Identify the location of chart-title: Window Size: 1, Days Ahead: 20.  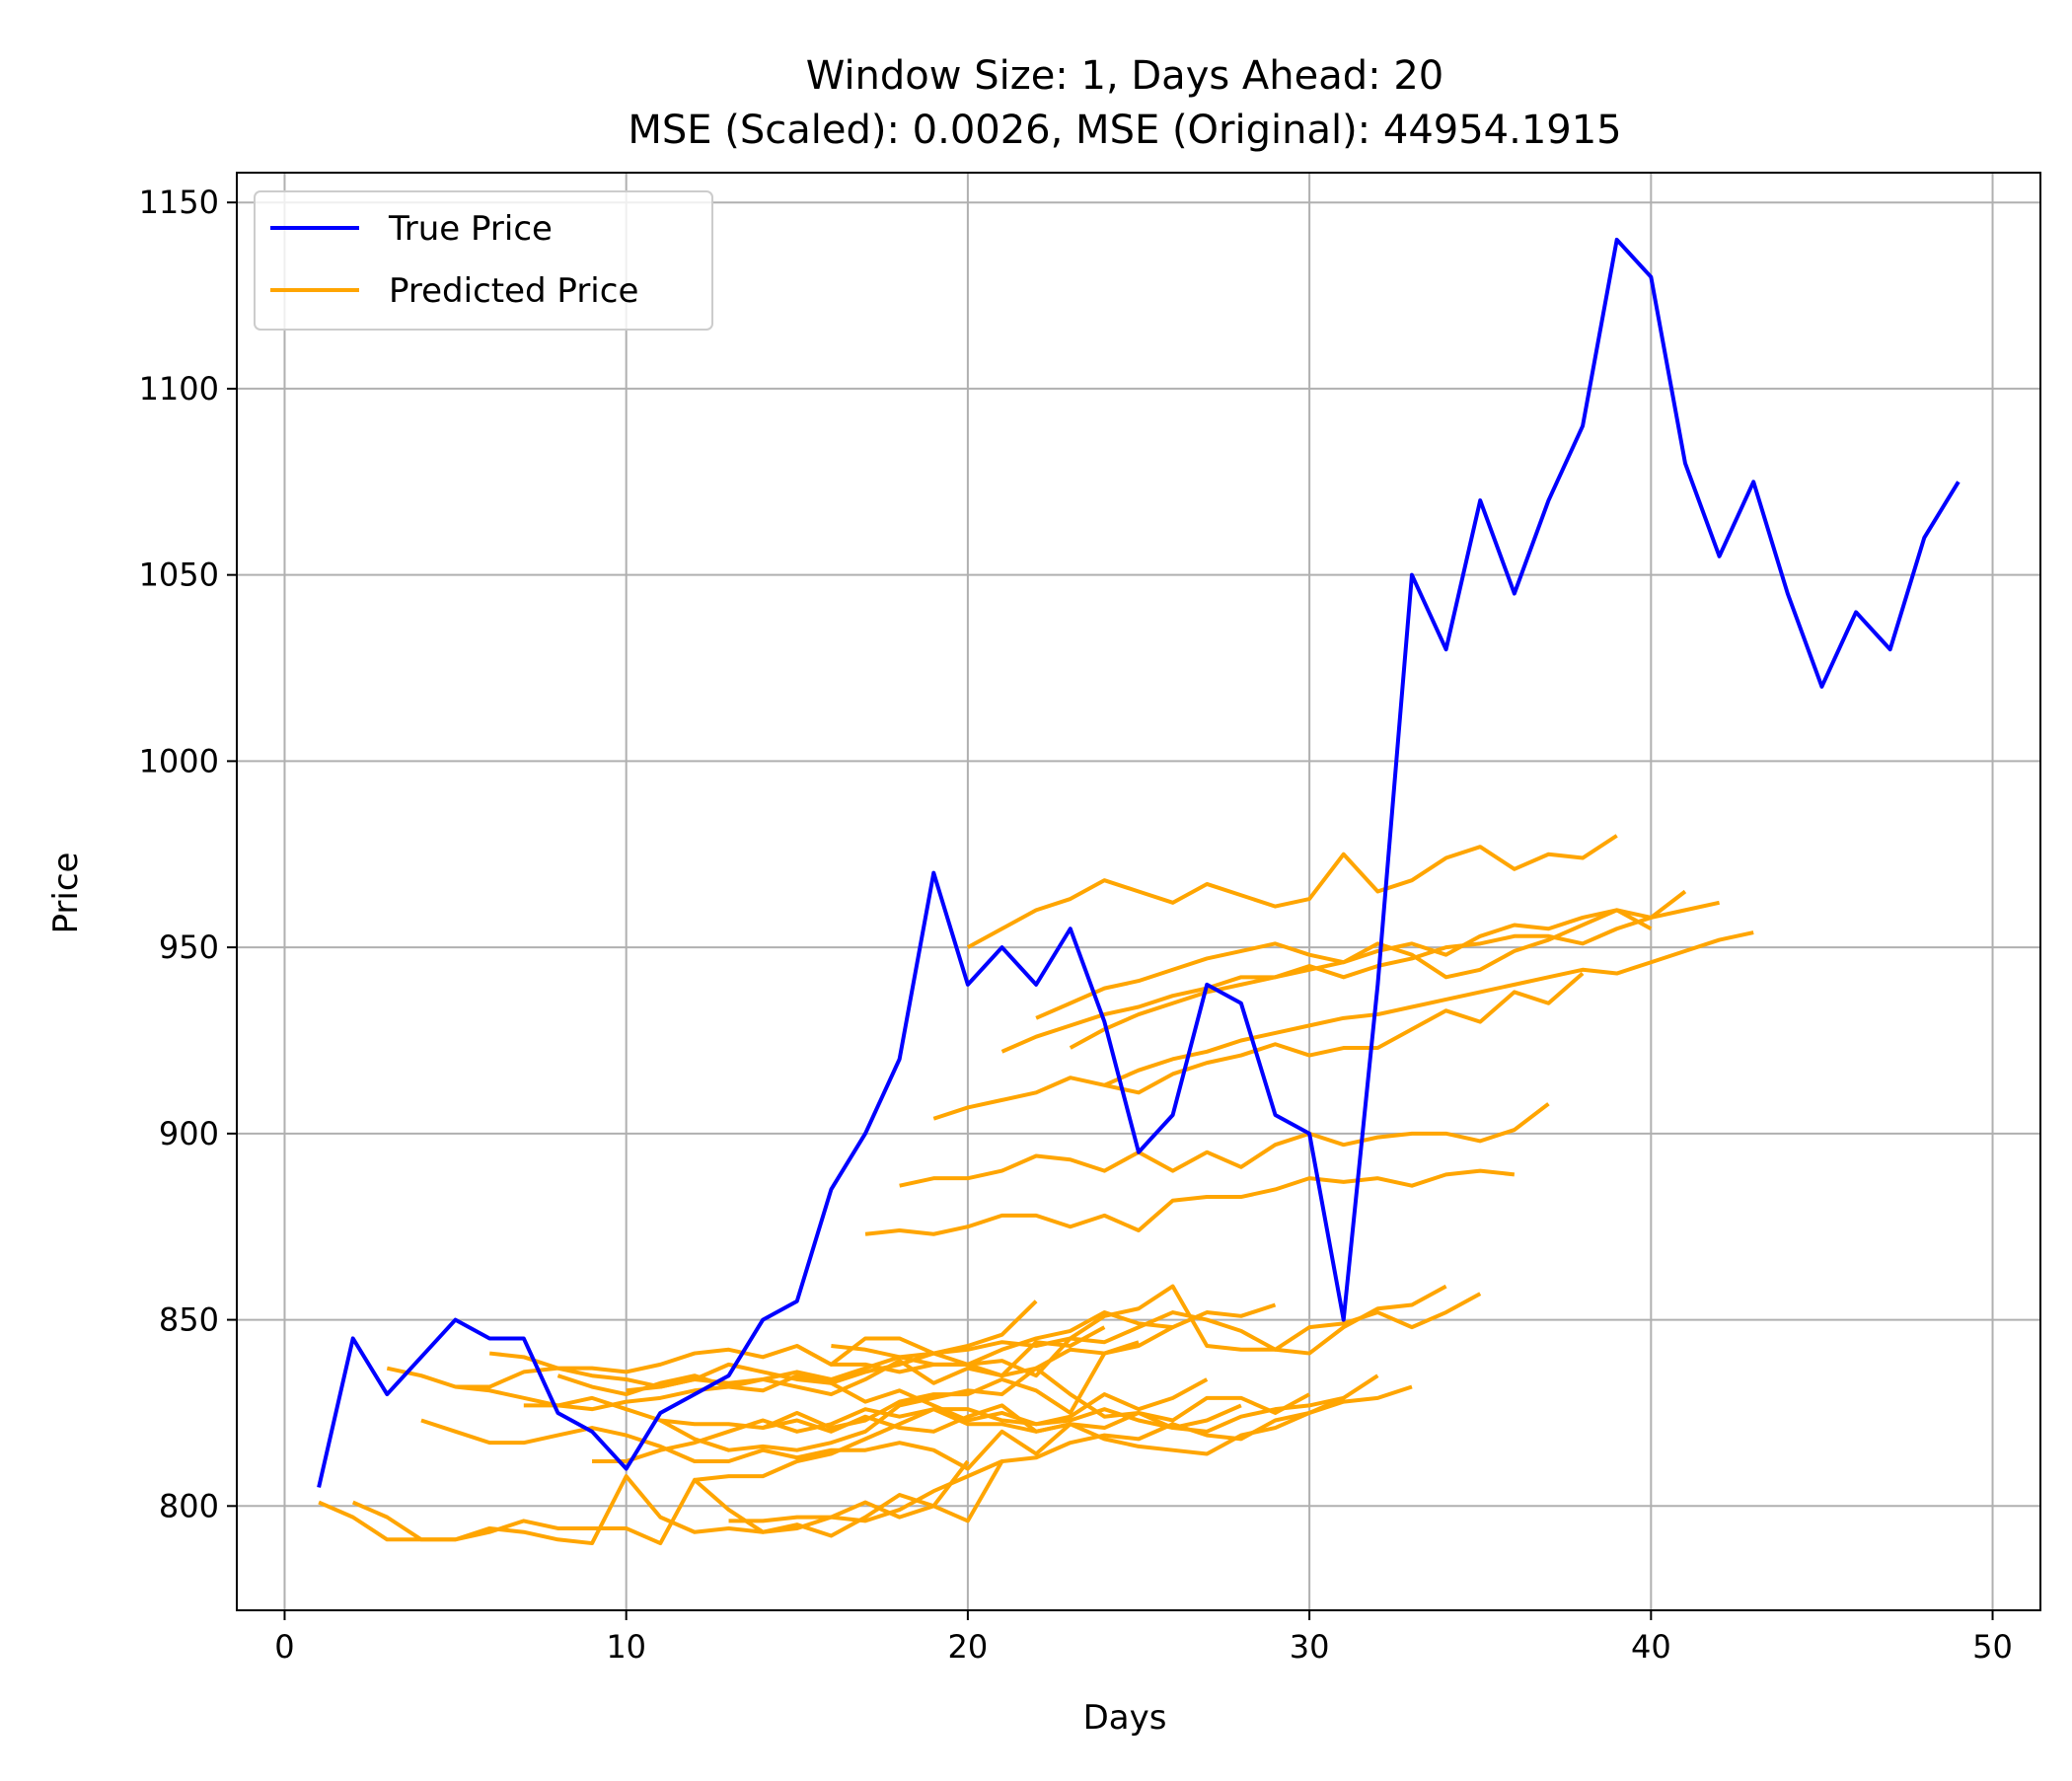
(1125, 76).